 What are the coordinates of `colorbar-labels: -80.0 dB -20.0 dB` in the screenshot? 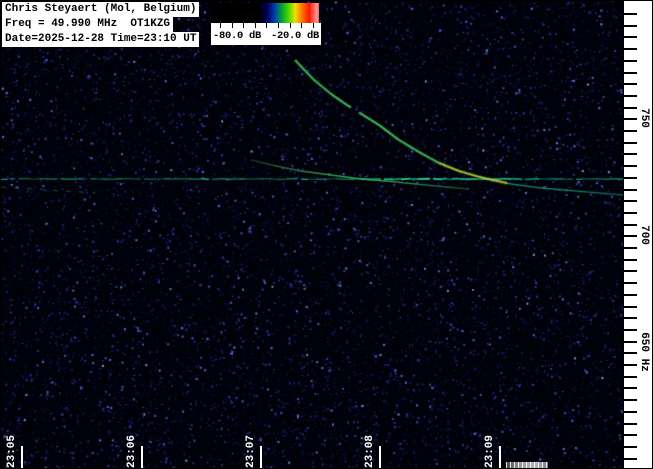 It's located at (266, 36).